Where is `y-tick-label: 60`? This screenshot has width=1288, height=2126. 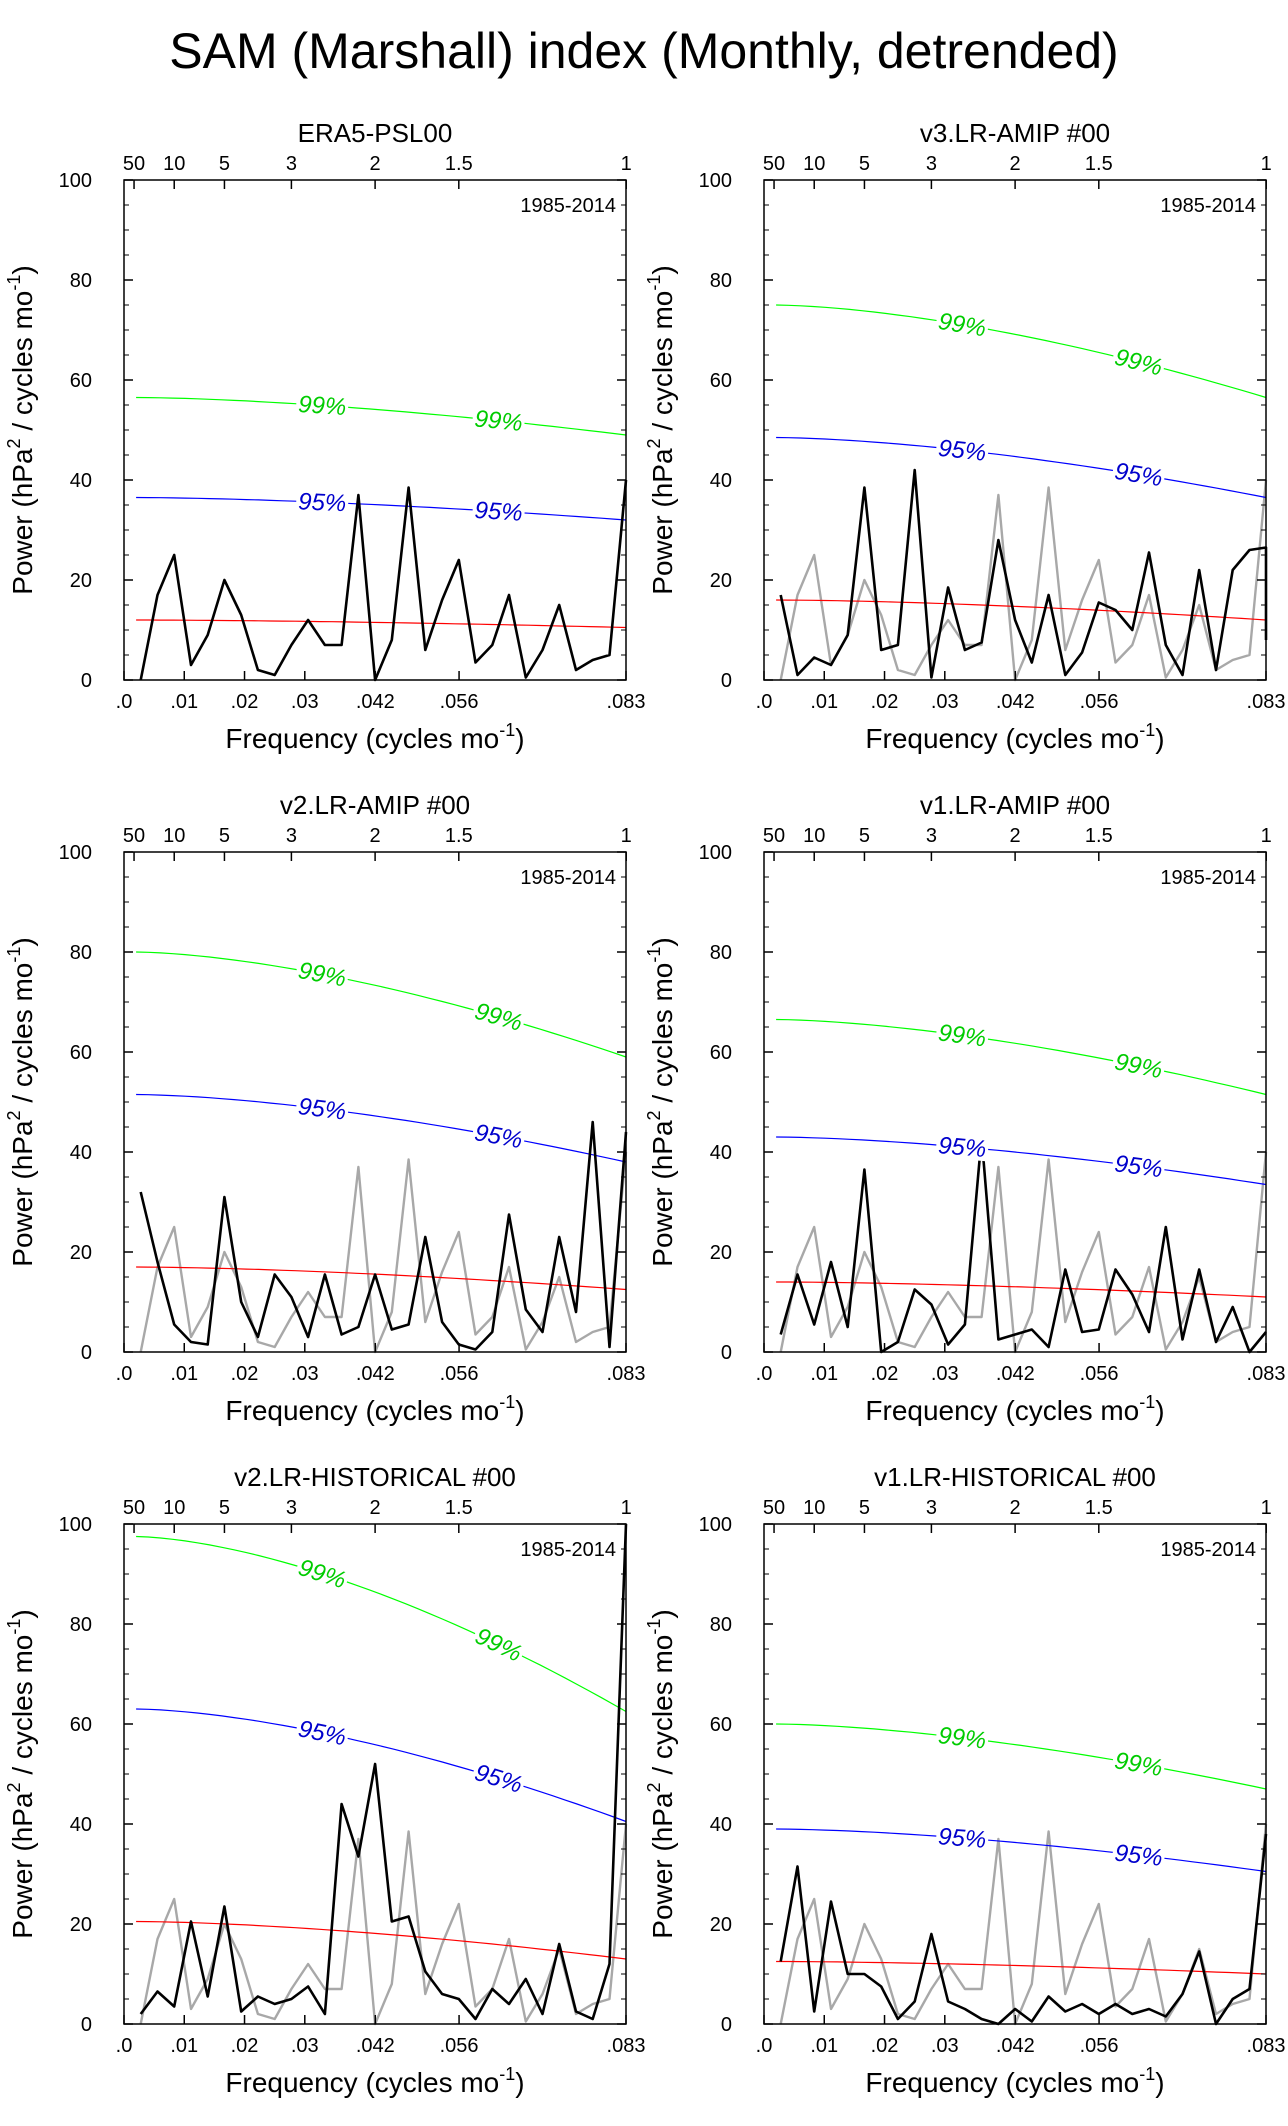
y-tick-label: 60 is located at coordinates (721, 1053).